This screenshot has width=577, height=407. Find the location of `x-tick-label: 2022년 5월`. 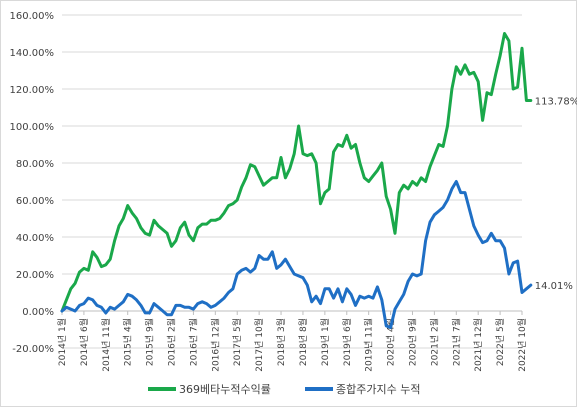

x-tick-label: 2022년 5월 is located at coordinates (500, 342).